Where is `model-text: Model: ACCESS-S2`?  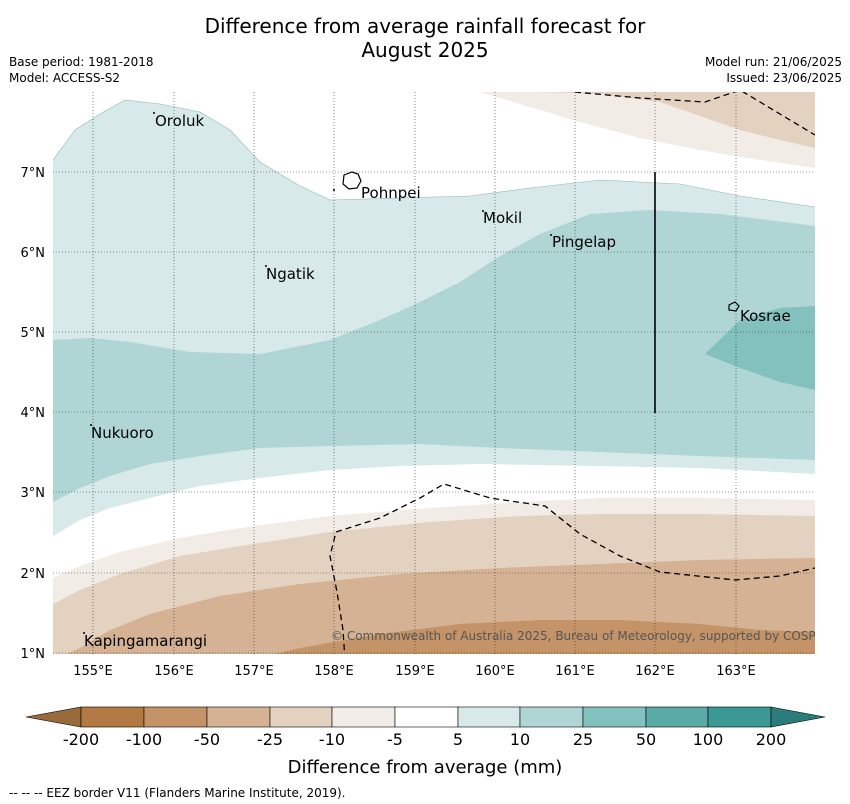 model-text: Model: ACCESS-S2 is located at coordinates (65, 78).